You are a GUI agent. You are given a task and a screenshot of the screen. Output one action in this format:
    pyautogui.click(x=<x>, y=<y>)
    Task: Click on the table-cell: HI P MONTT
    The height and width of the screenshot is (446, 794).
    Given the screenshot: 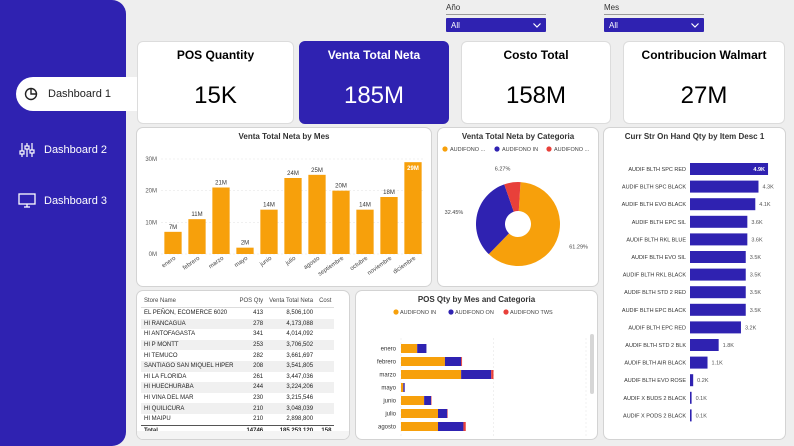 What is the action you would take?
    pyautogui.click(x=189, y=345)
    